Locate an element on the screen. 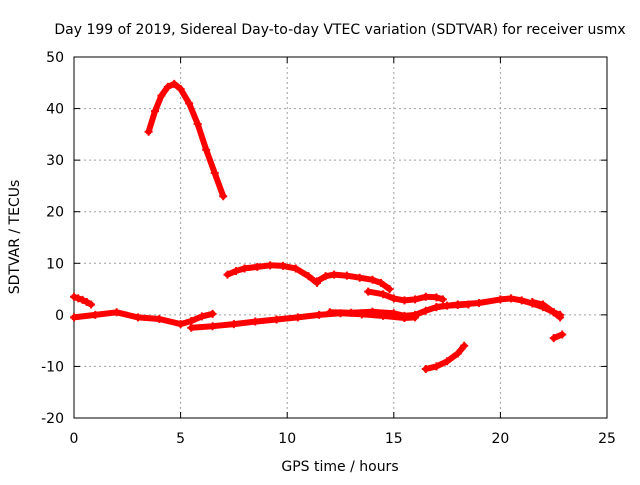 This screenshot has width=640, height=485. y-axis-label: SDTVAR / TECUs is located at coordinates (15, 237).